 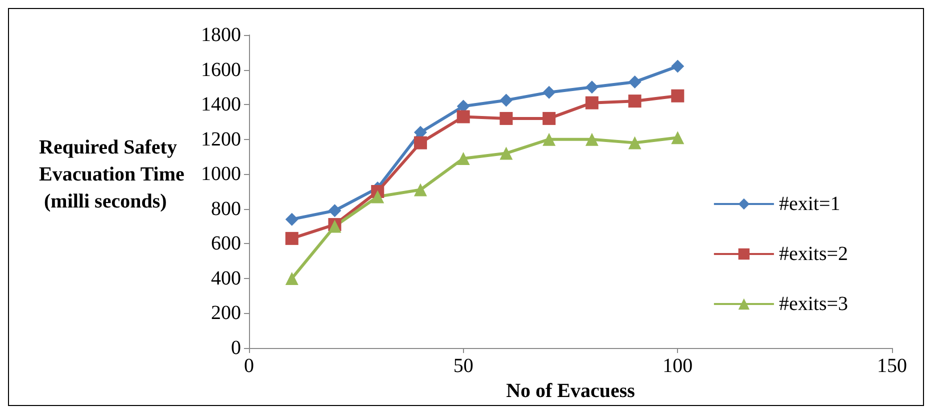 What do you see at coordinates (813, 304) in the screenshot?
I see `legend-label: #exits=3` at bounding box center [813, 304].